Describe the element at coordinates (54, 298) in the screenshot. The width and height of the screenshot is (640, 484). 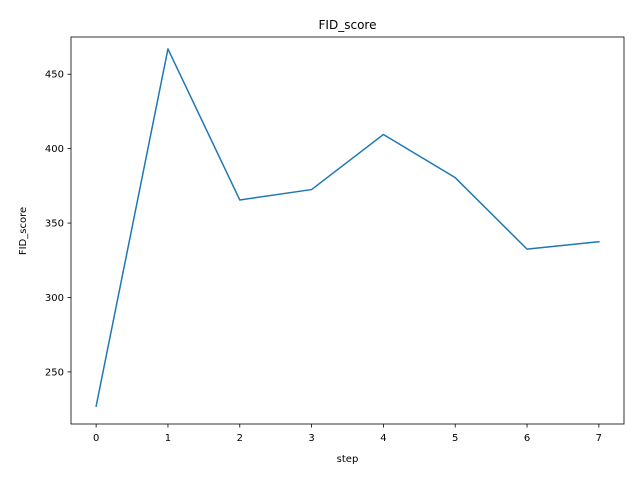
I see `y-tick-label: 300` at that location.